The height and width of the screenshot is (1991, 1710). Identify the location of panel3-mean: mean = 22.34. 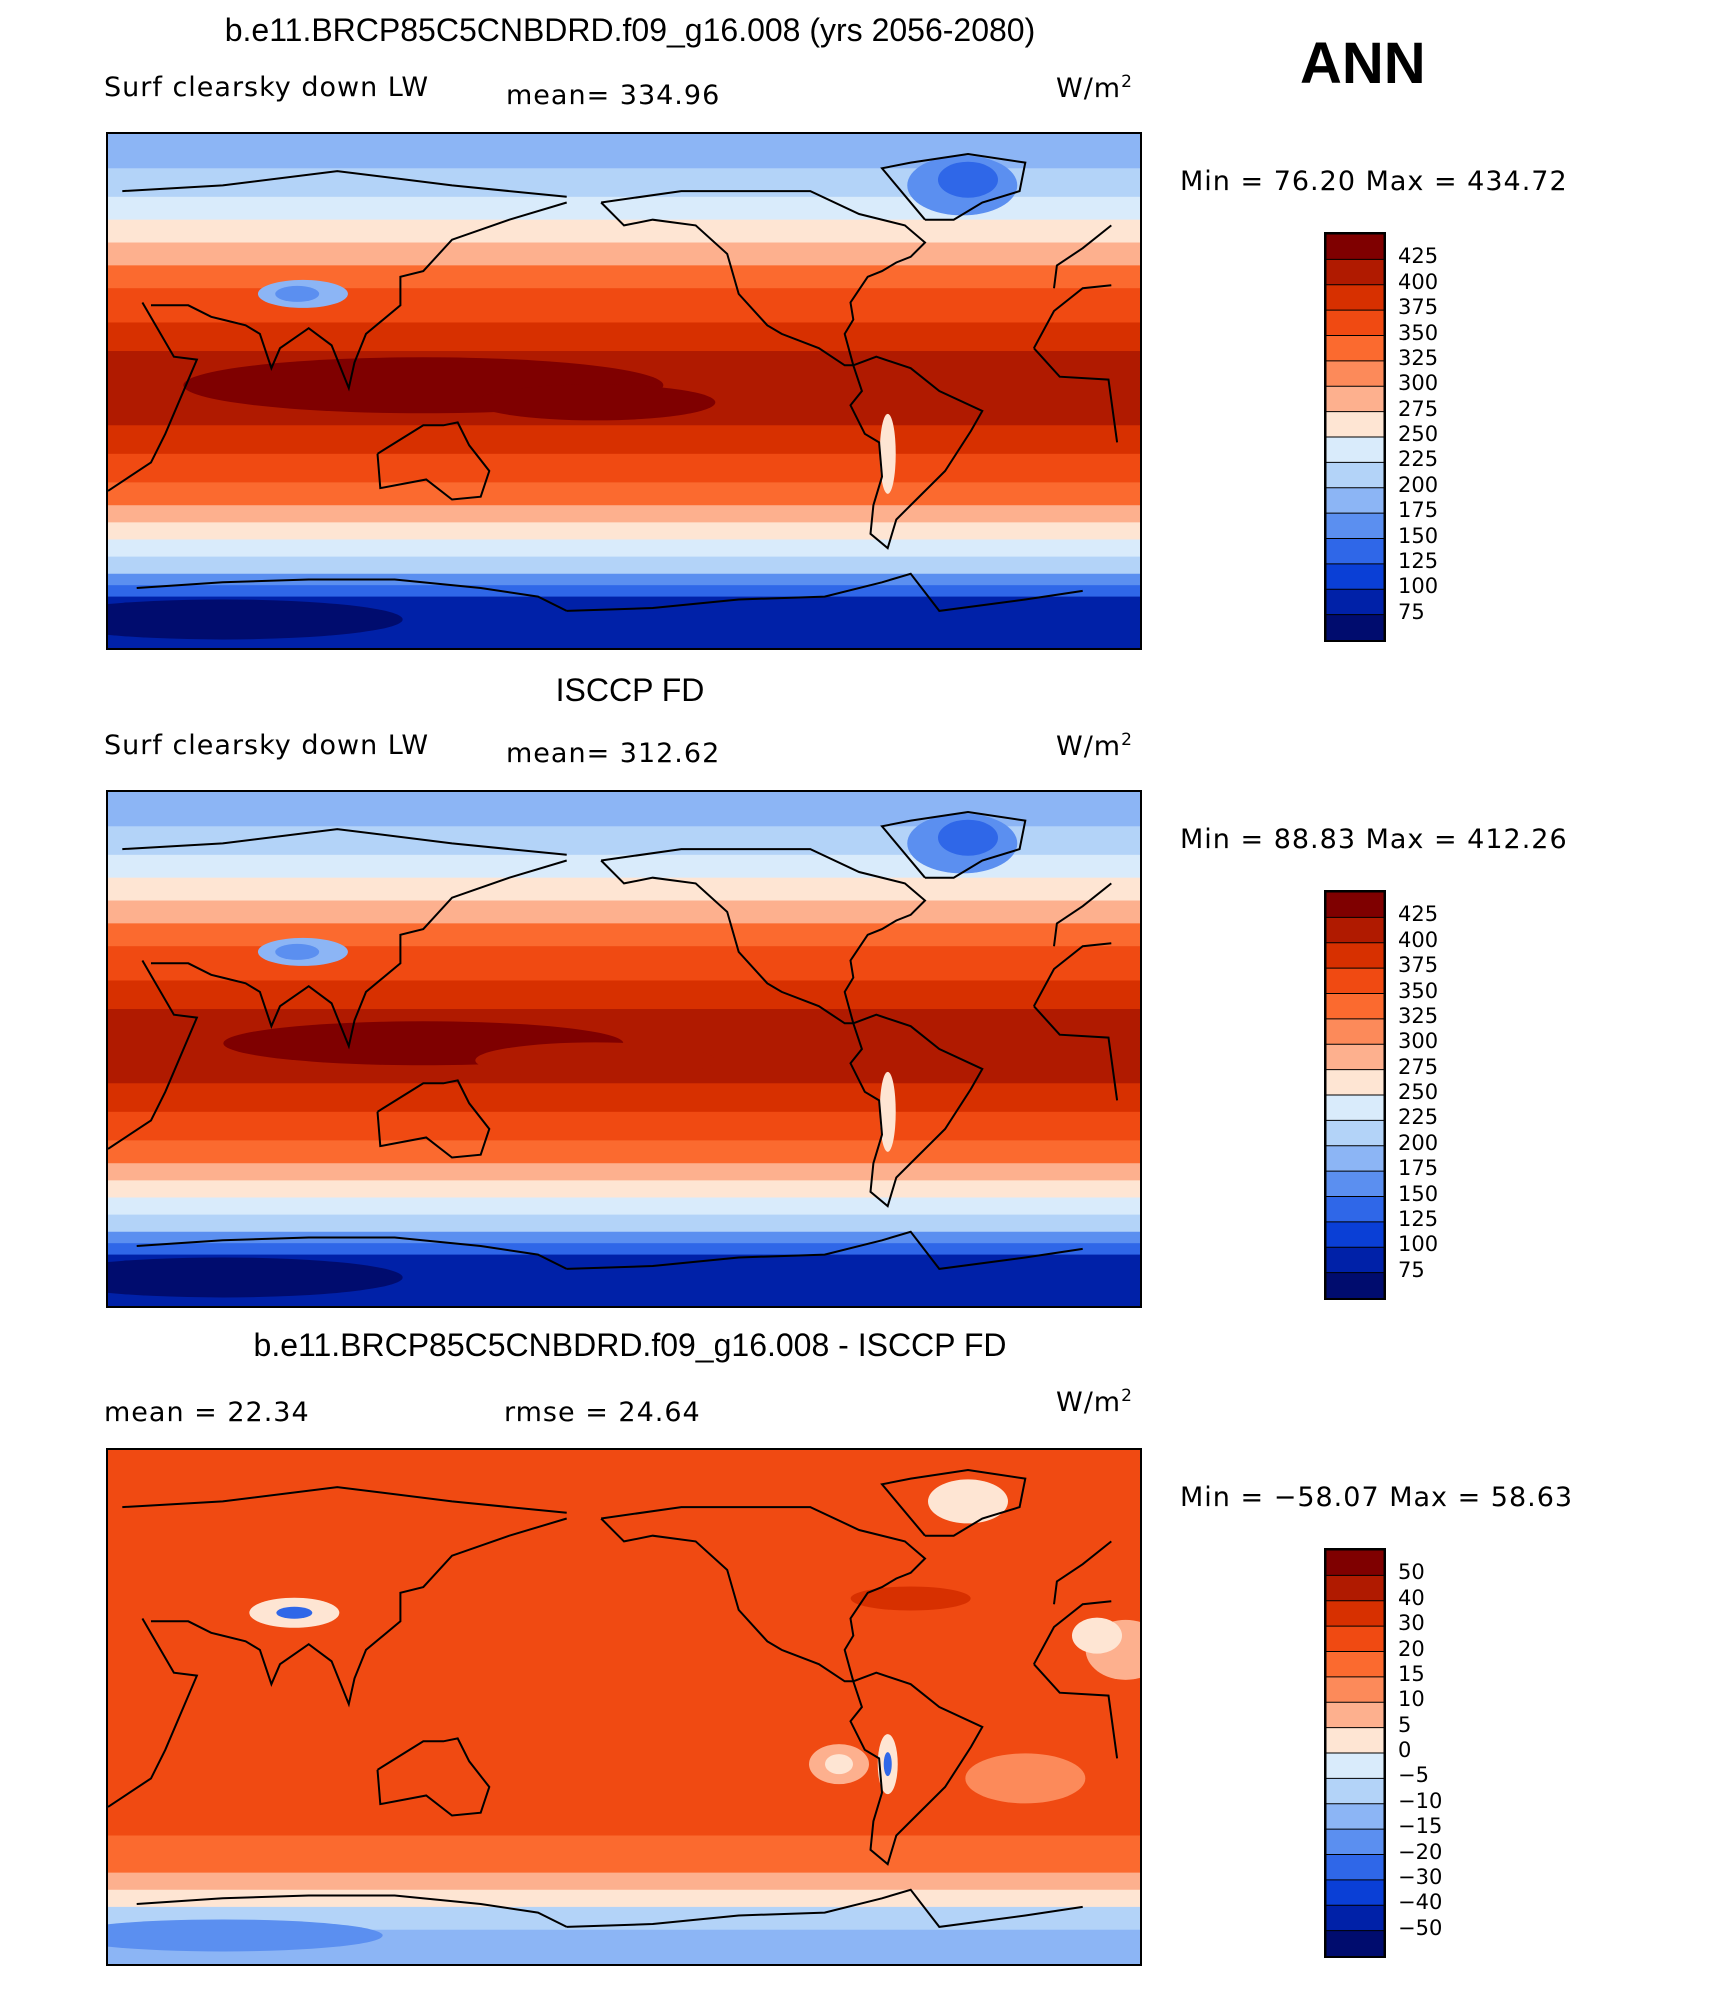
(207, 1412).